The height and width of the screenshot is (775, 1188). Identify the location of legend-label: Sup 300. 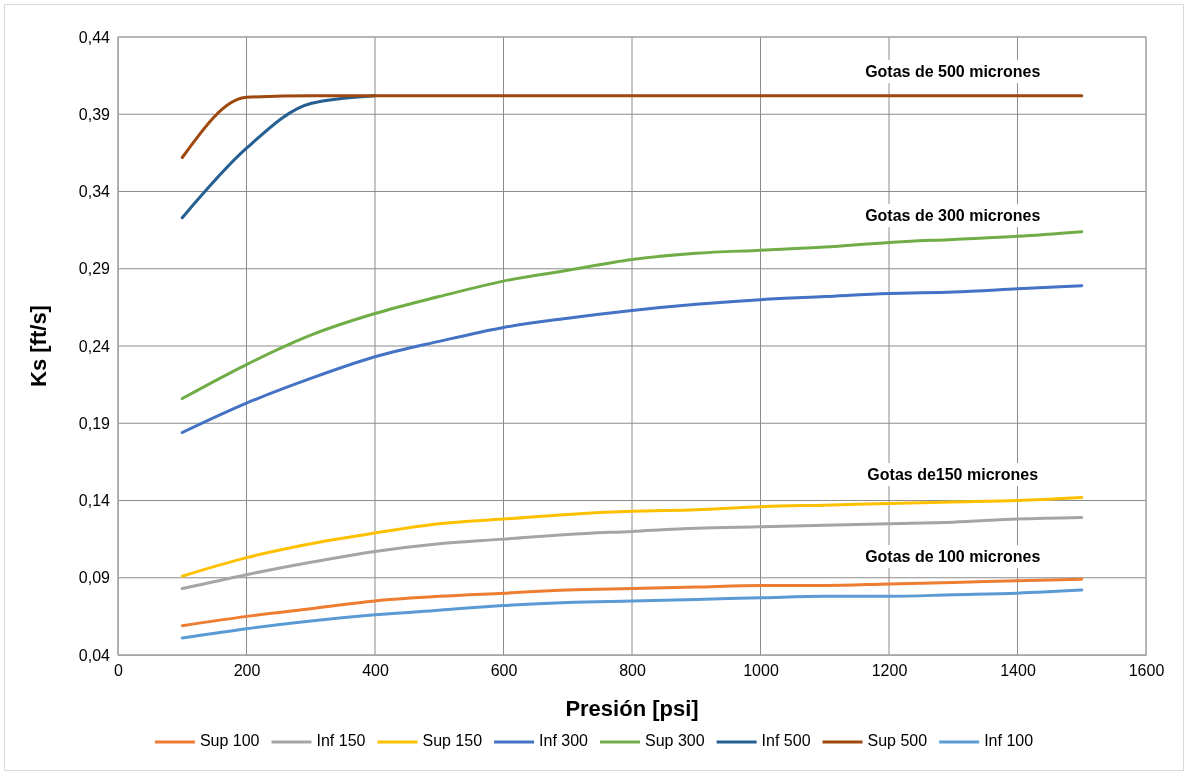
(675, 741).